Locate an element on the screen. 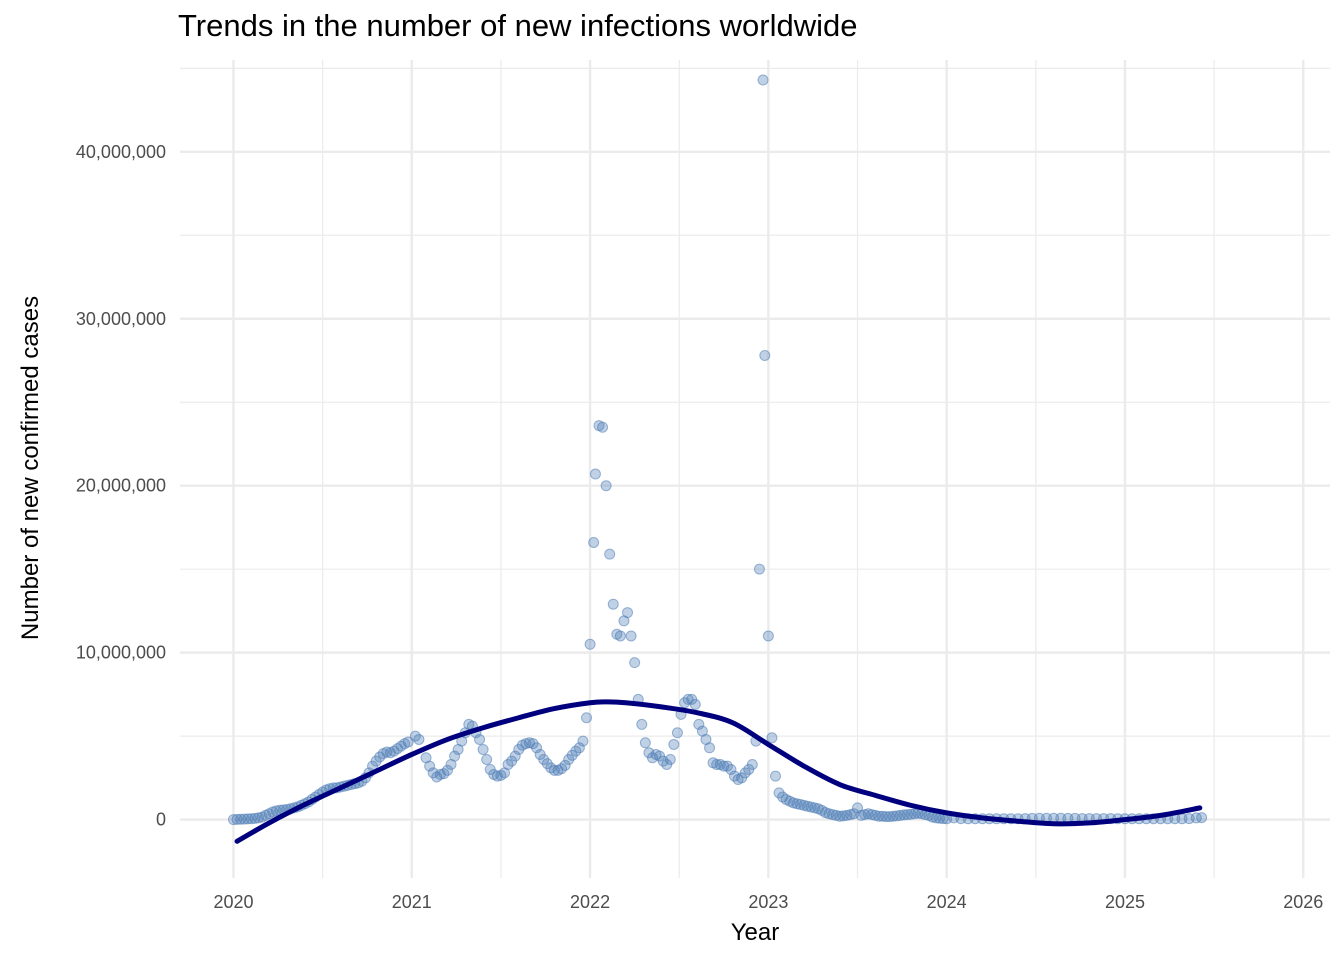  x-tick-label: 2025 is located at coordinates (1125, 902).